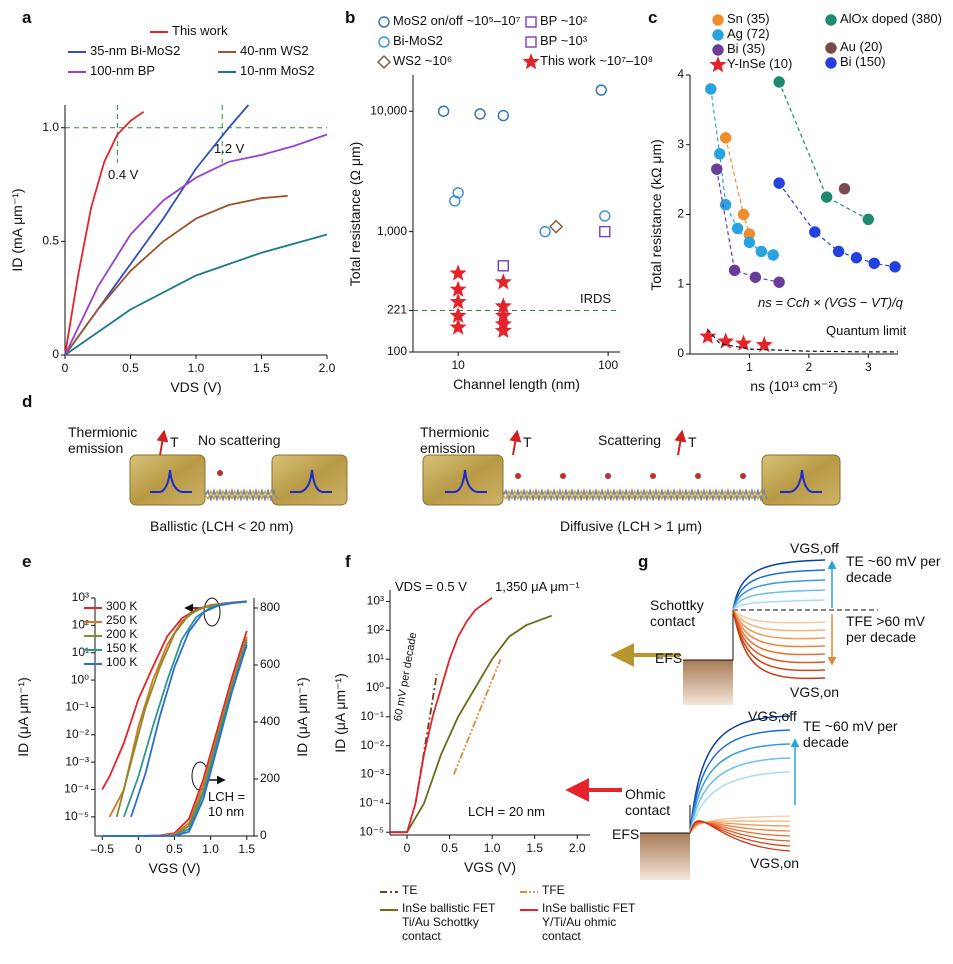 This screenshot has height=964, width=953. I want to click on diagram-label: Scattering, so click(630, 440).